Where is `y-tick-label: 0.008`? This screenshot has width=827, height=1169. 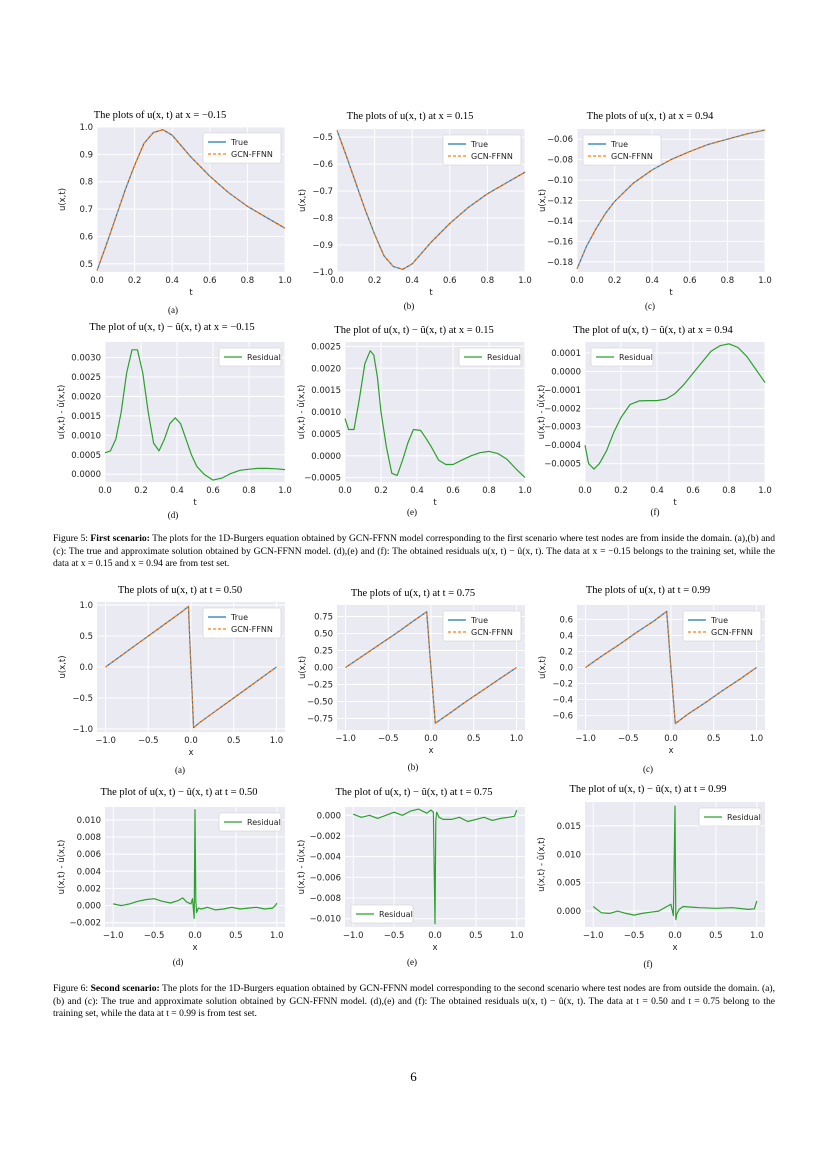
y-tick-label: 0.008 is located at coordinates (89, 838).